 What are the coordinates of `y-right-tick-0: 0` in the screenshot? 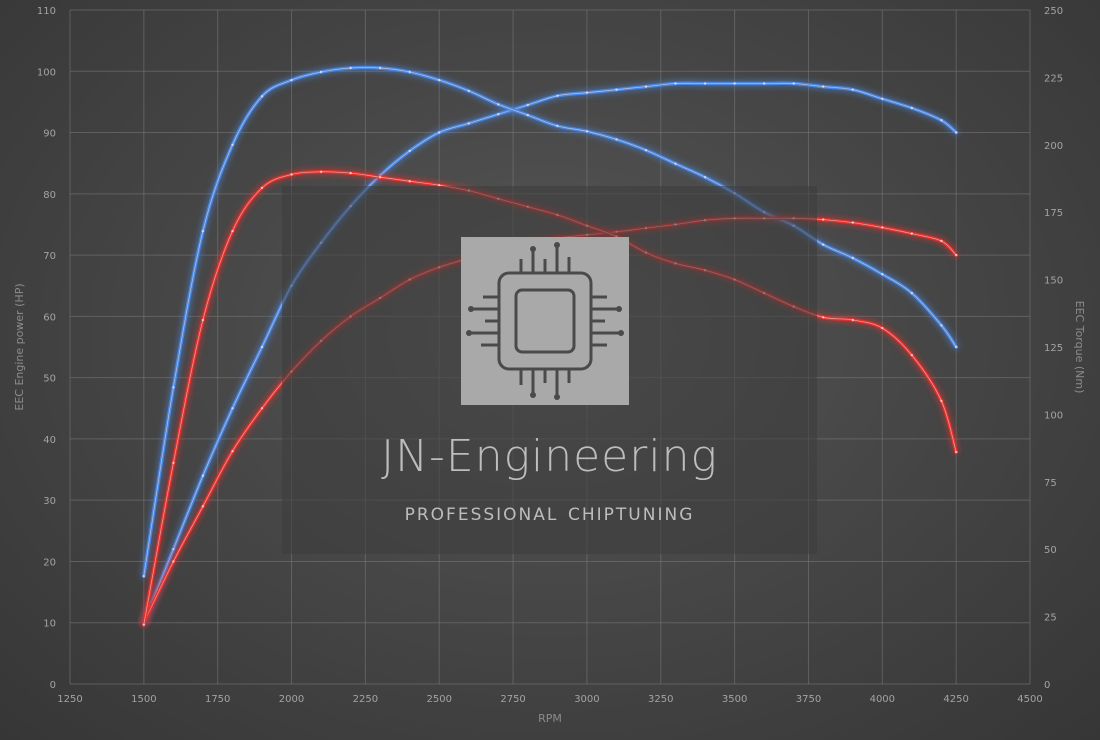 It's located at (1047, 685).